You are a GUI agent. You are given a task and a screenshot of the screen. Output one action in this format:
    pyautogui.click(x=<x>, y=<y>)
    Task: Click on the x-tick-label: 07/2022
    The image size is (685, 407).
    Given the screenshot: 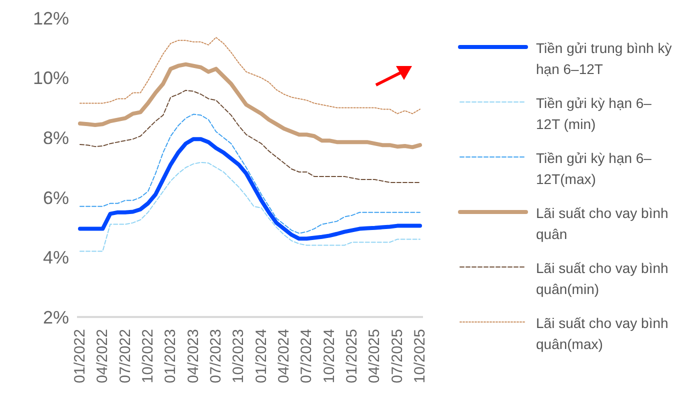 What is the action you would take?
    pyautogui.click(x=125, y=356)
    